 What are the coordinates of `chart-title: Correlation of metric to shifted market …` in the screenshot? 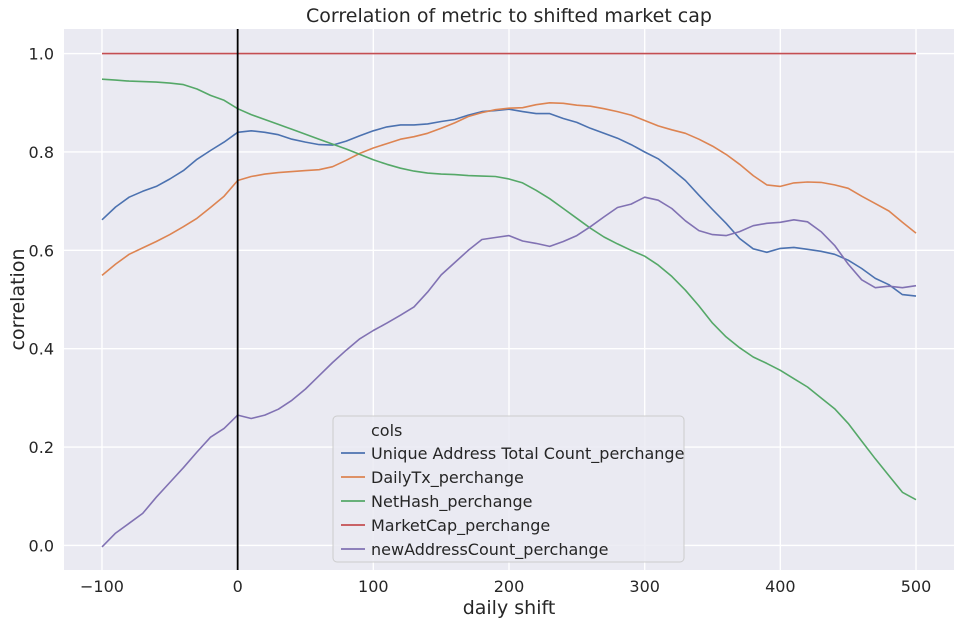 It's located at (509, 16).